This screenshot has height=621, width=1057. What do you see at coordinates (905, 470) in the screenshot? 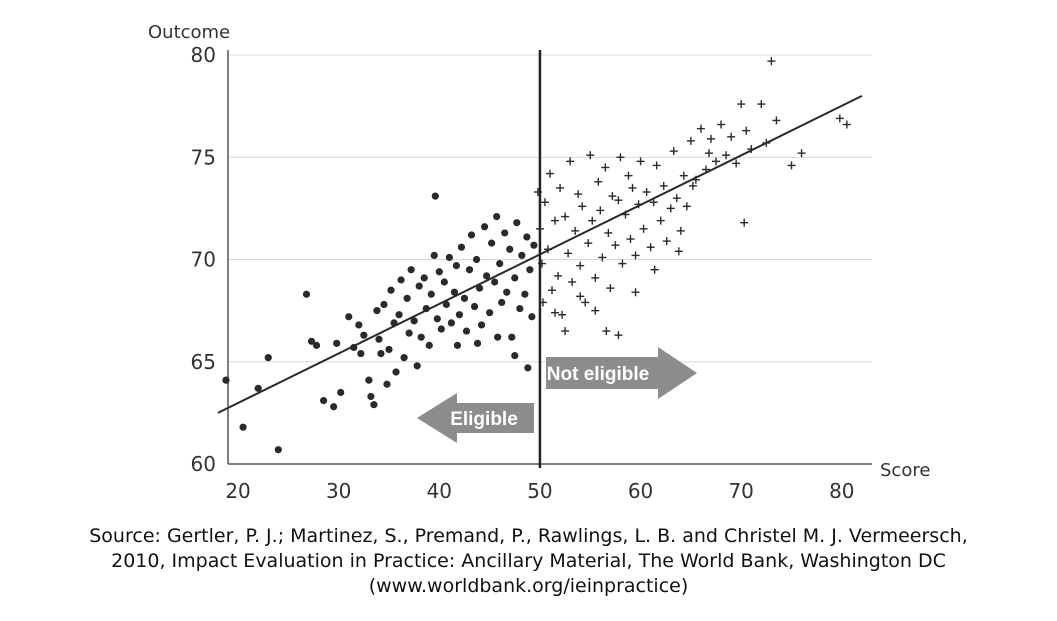
I see `x-axis-title: Score` at bounding box center [905, 470].